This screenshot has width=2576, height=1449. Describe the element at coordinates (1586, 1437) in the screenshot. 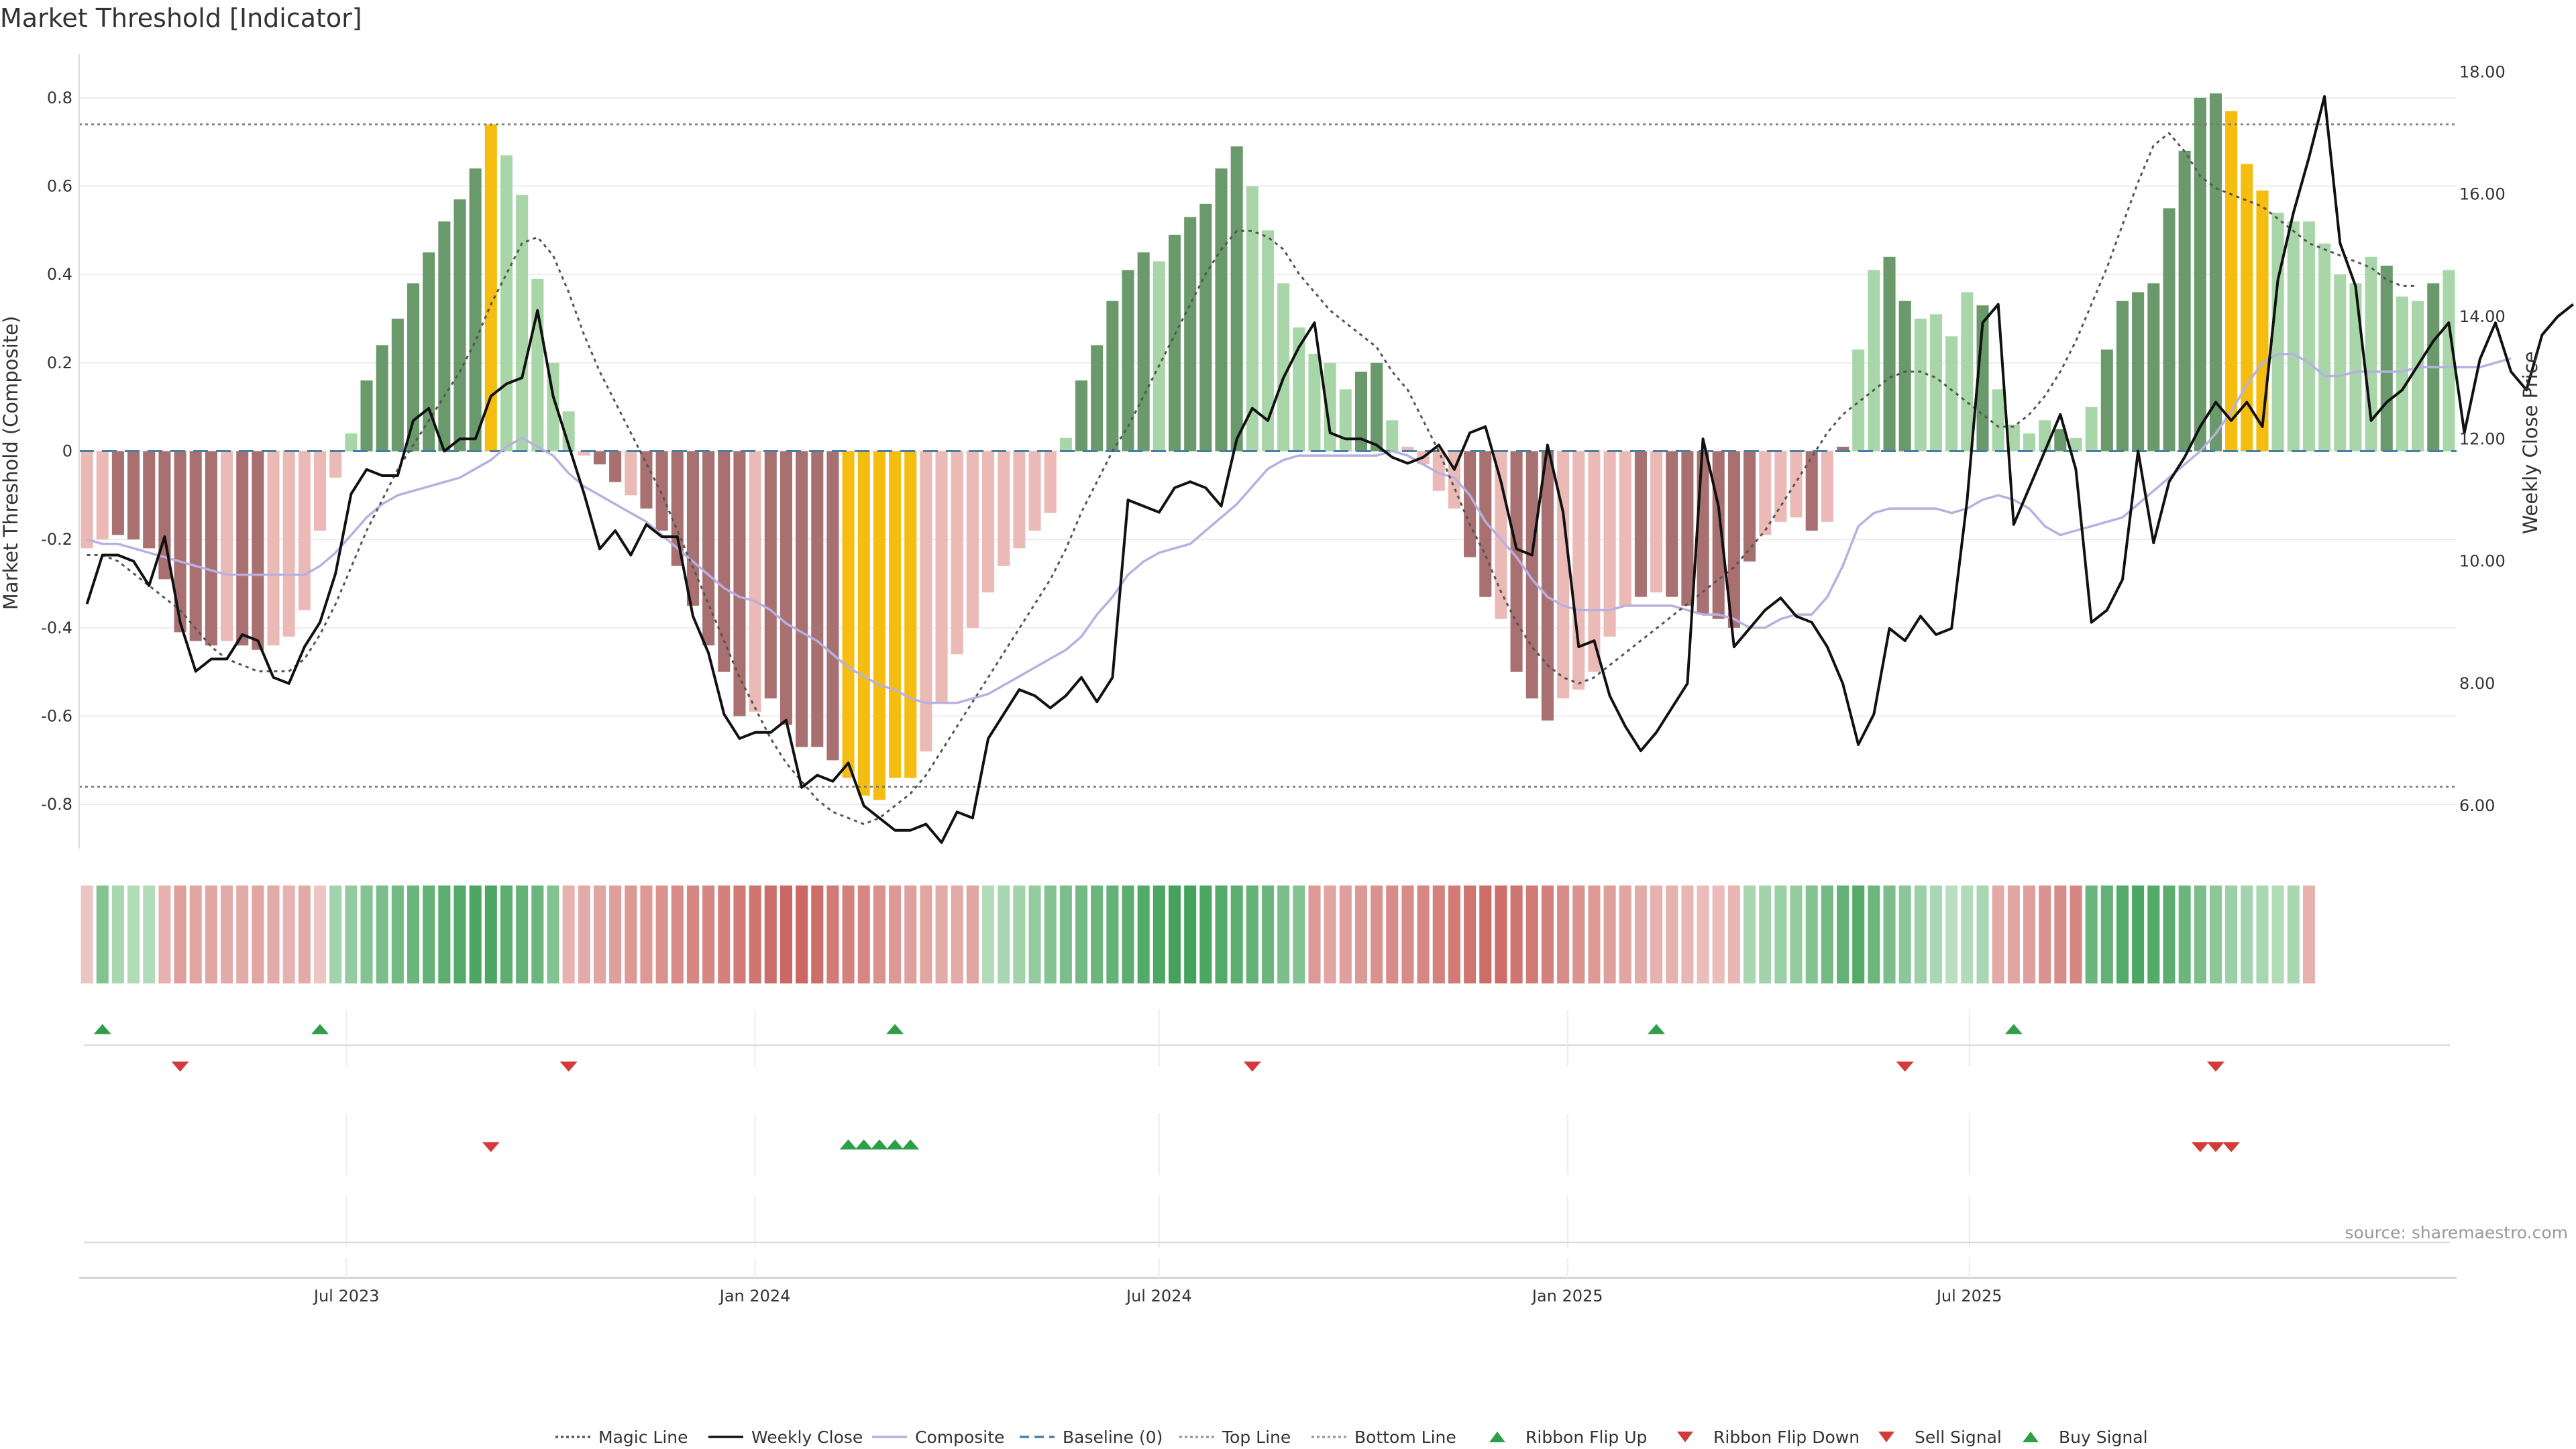

I see `legend-label: Ribbon Flip Up` at that location.